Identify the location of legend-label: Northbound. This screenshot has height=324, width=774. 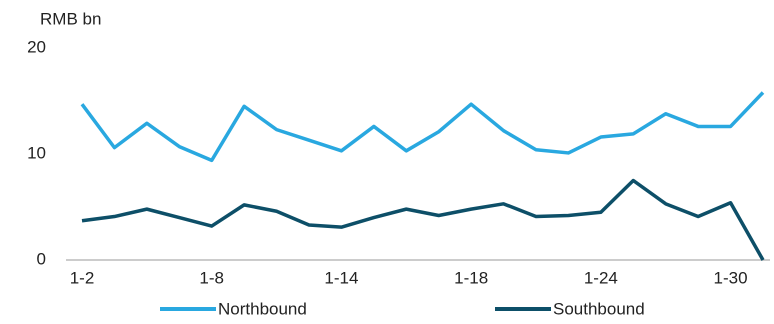
(262, 308).